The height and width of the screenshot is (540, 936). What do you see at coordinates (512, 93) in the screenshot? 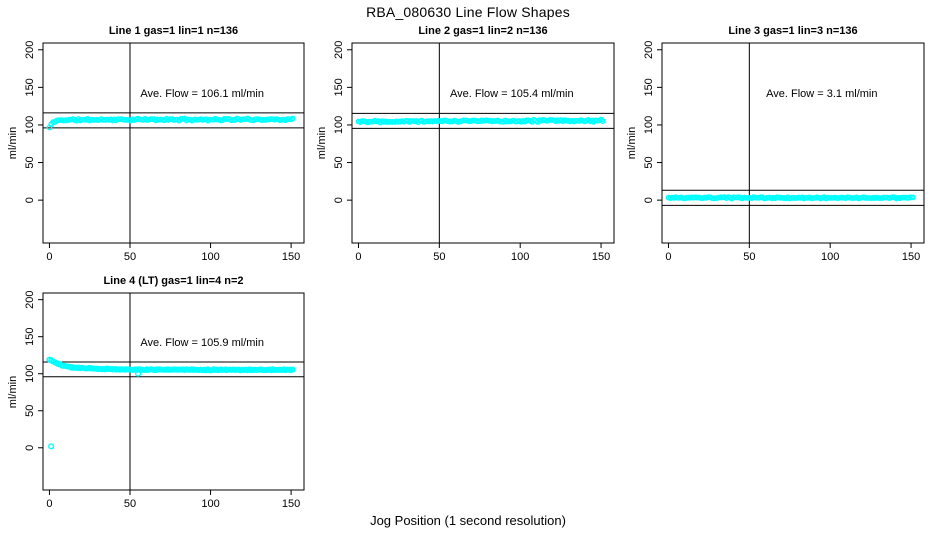
I see `ave-flow-annotation: Ave. Flow = 105.4 ml/min` at bounding box center [512, 93].